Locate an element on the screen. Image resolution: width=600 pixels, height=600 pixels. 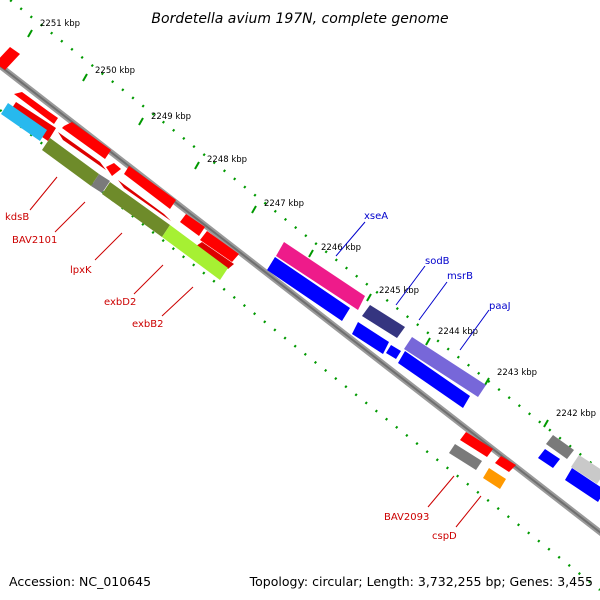
svg-text: exbD2 is located at coordinates (120, 302).